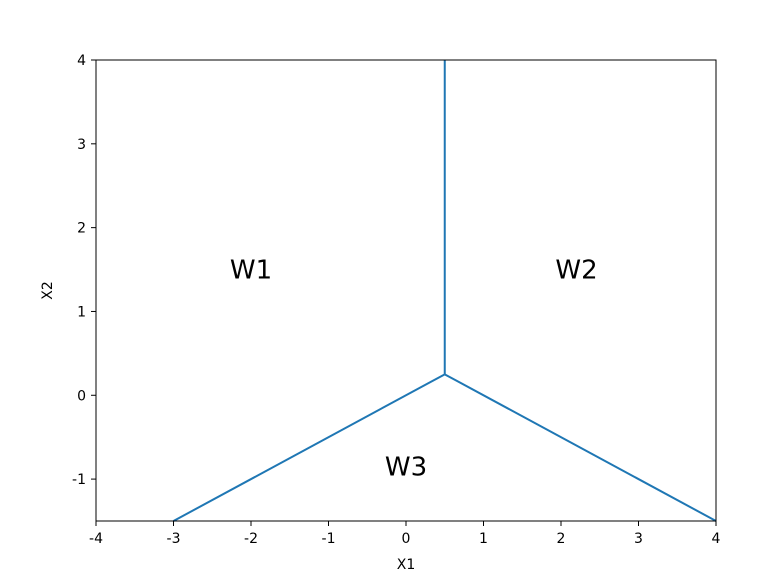 This screenshot has width=780, height=582. What do you see at coordinates (329, 539) in the screenshot?
I see `x-tick-label: -1` at bounding box center [329, 539].